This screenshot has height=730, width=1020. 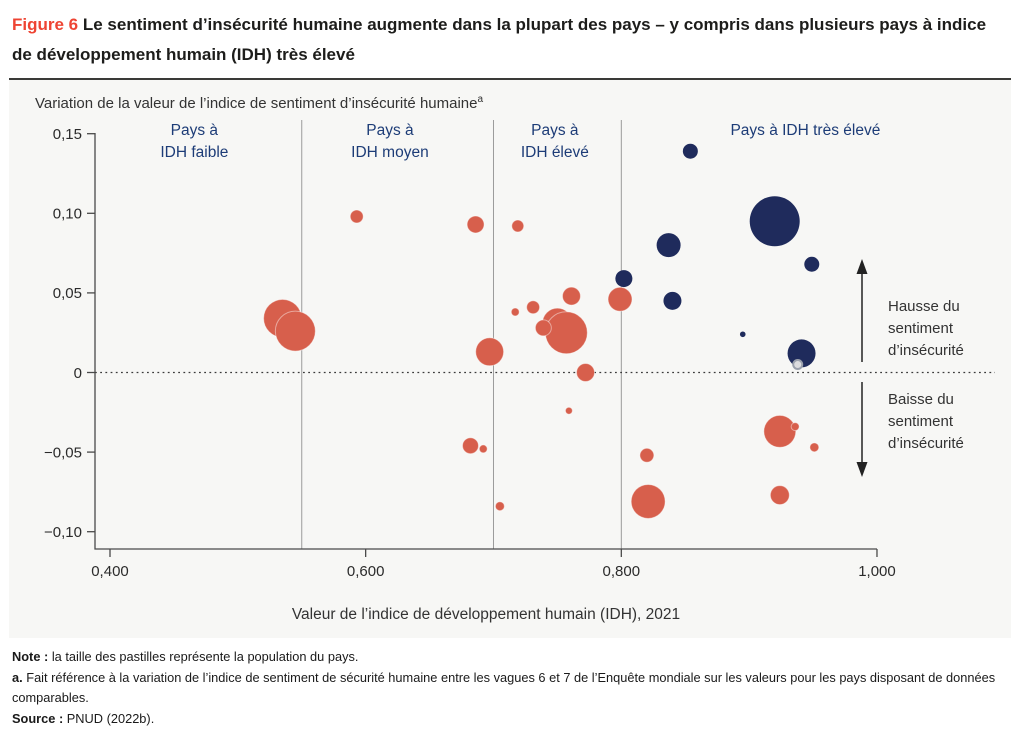 I want to click on footnote-marker: a, so click(x=480, y=99).